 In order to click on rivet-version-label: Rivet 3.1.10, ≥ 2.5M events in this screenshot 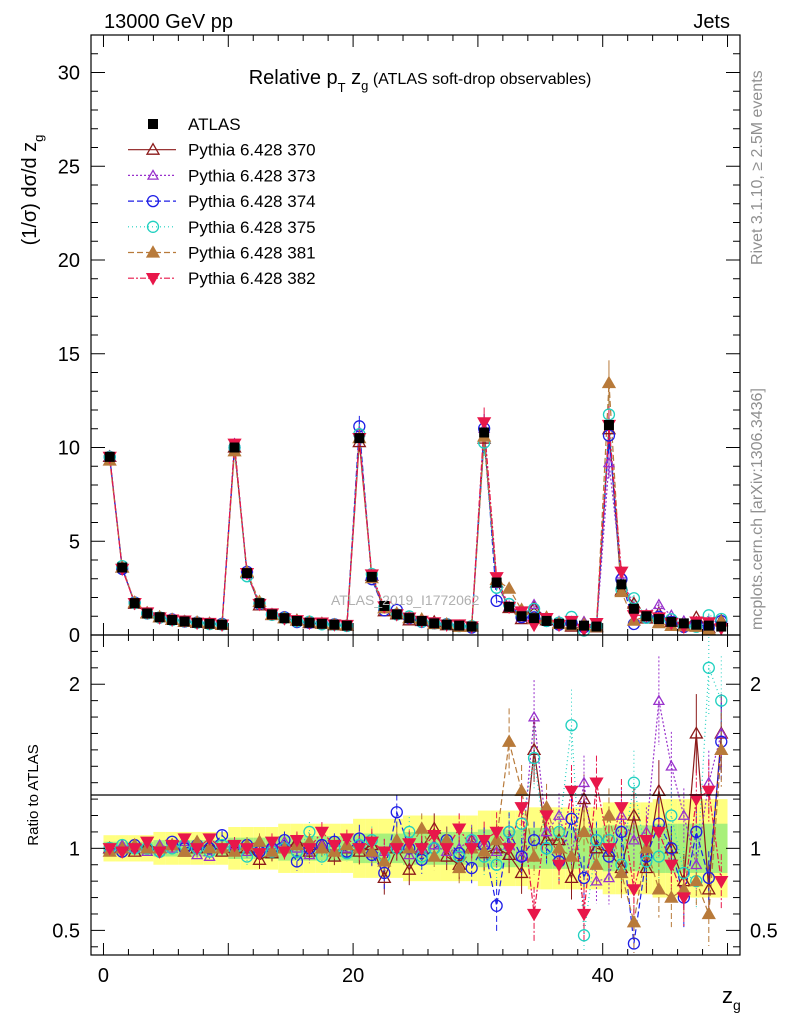, I will do `click(757, 167)`.